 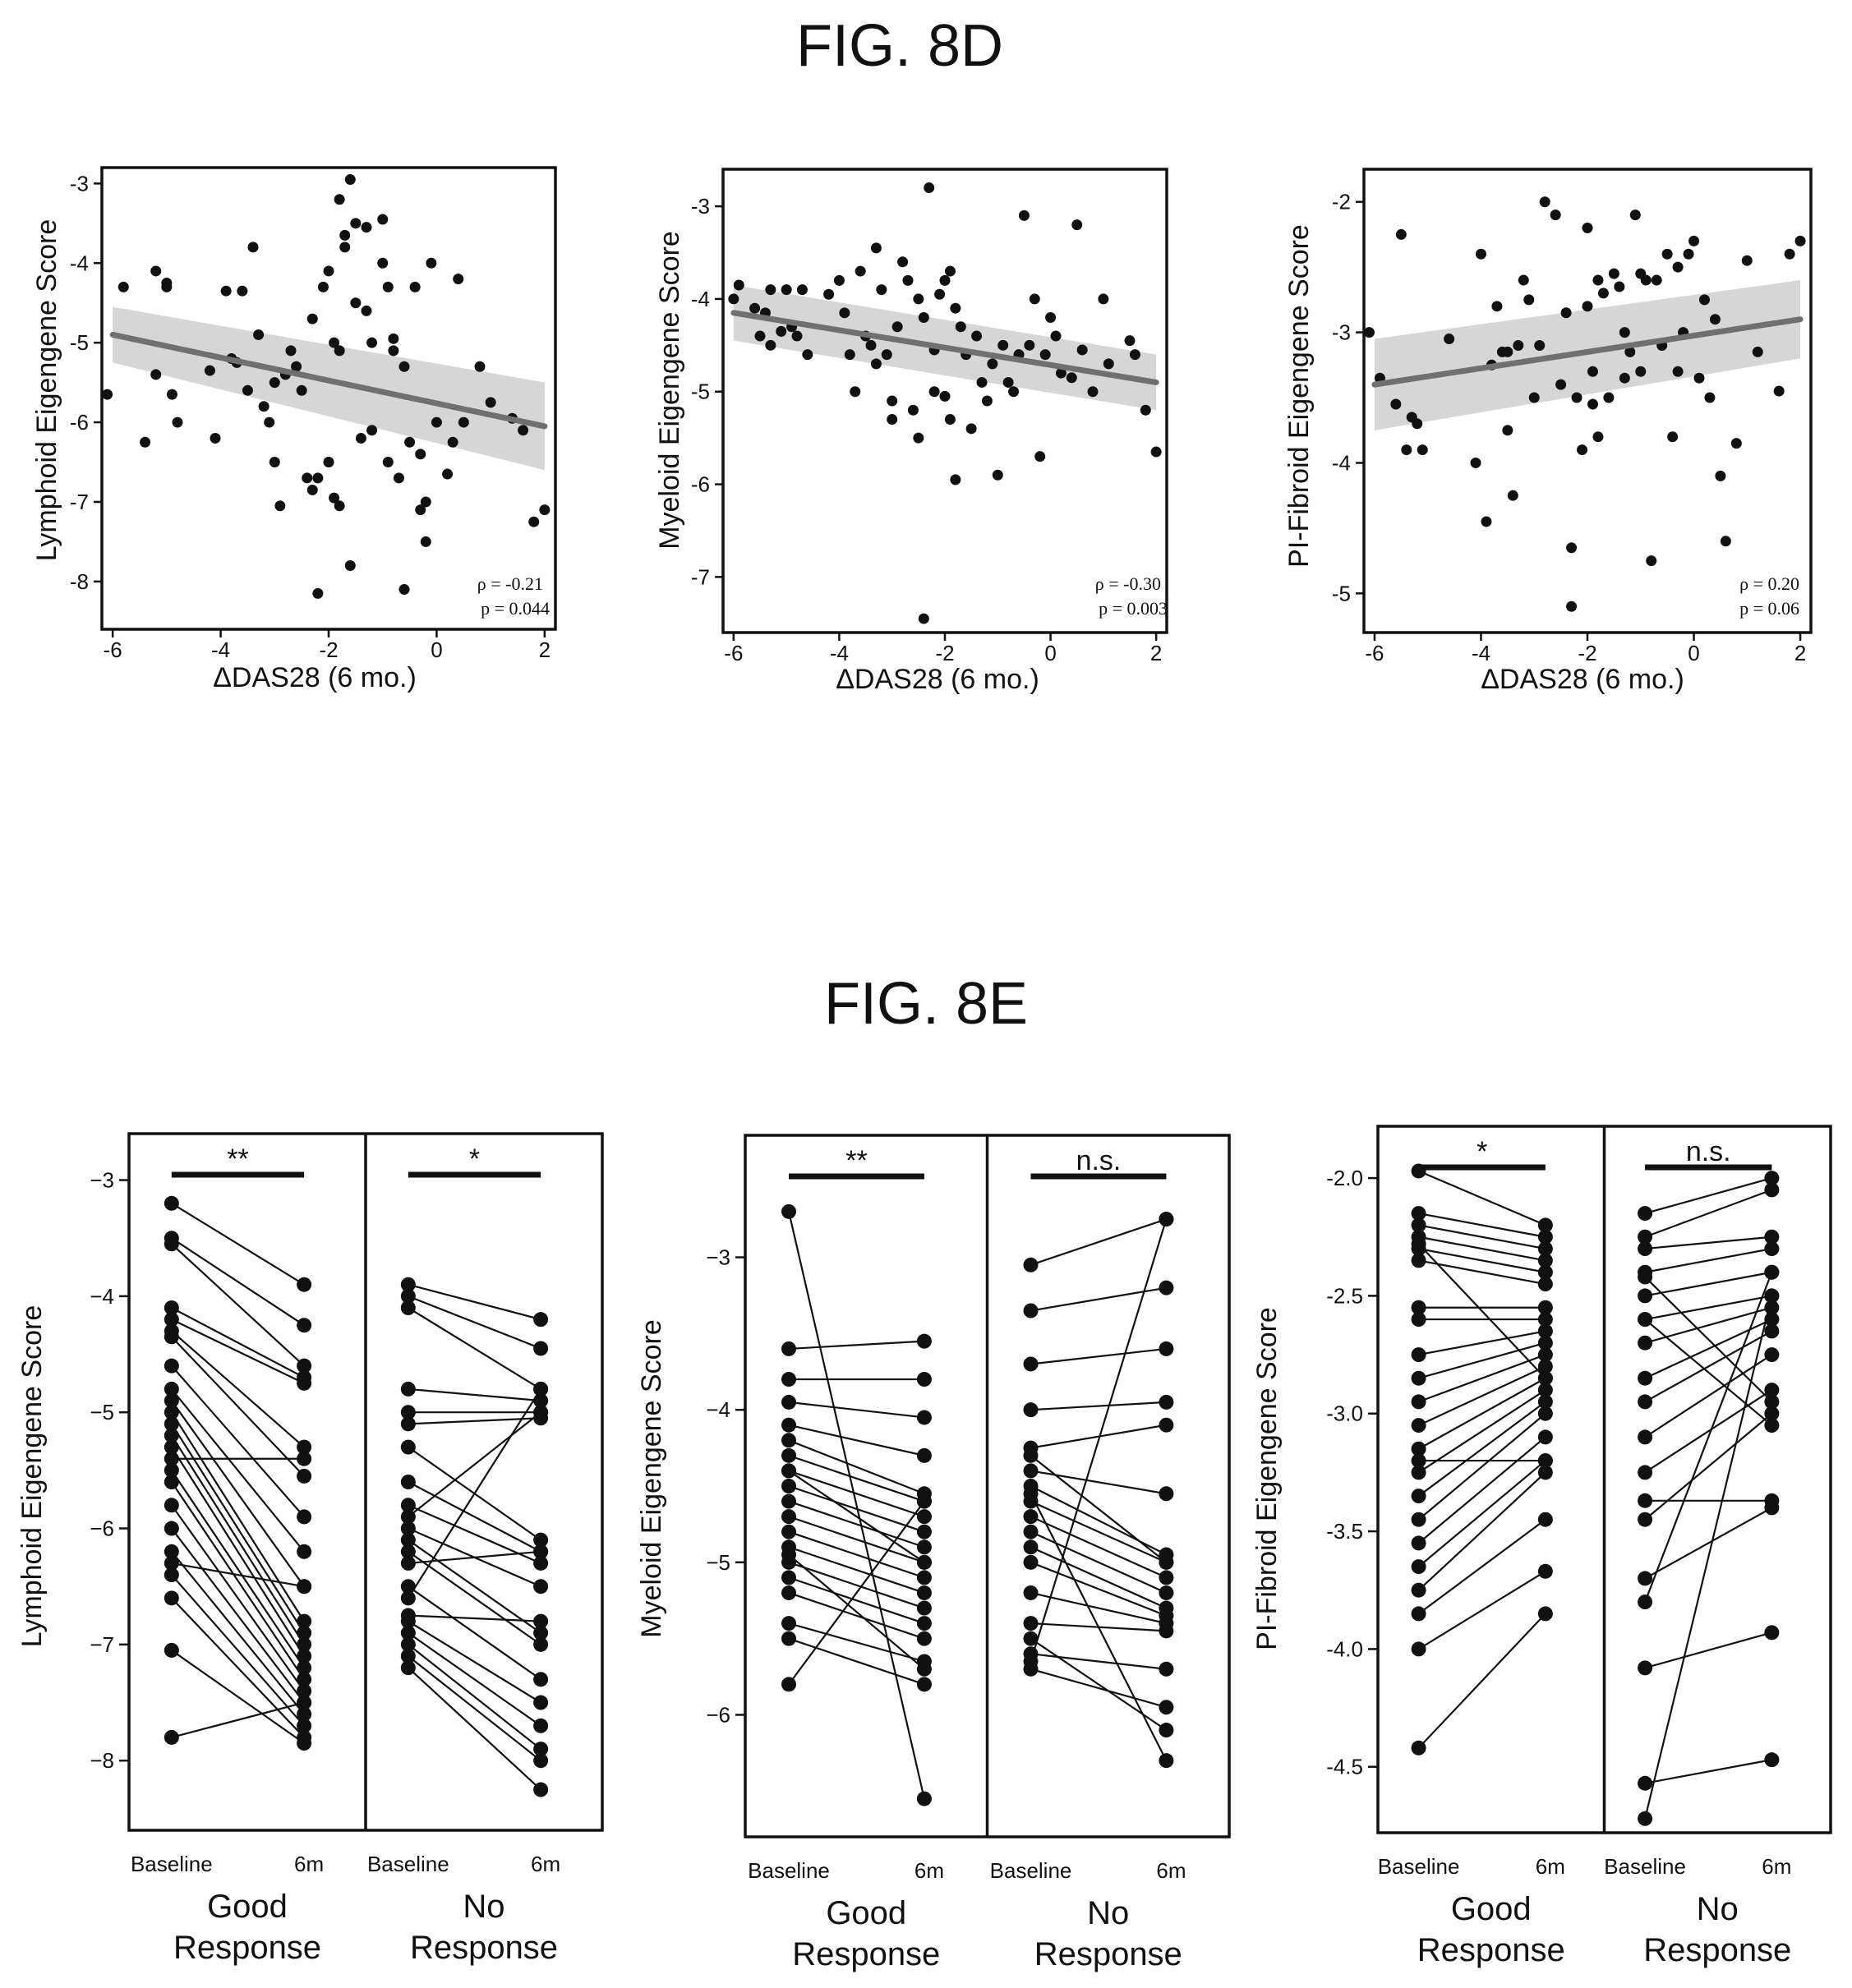 What do you see at coordinates (718, 1257) in the screenshot?
I see `y-tick-label: −3` at bounding box center [718, 1257].